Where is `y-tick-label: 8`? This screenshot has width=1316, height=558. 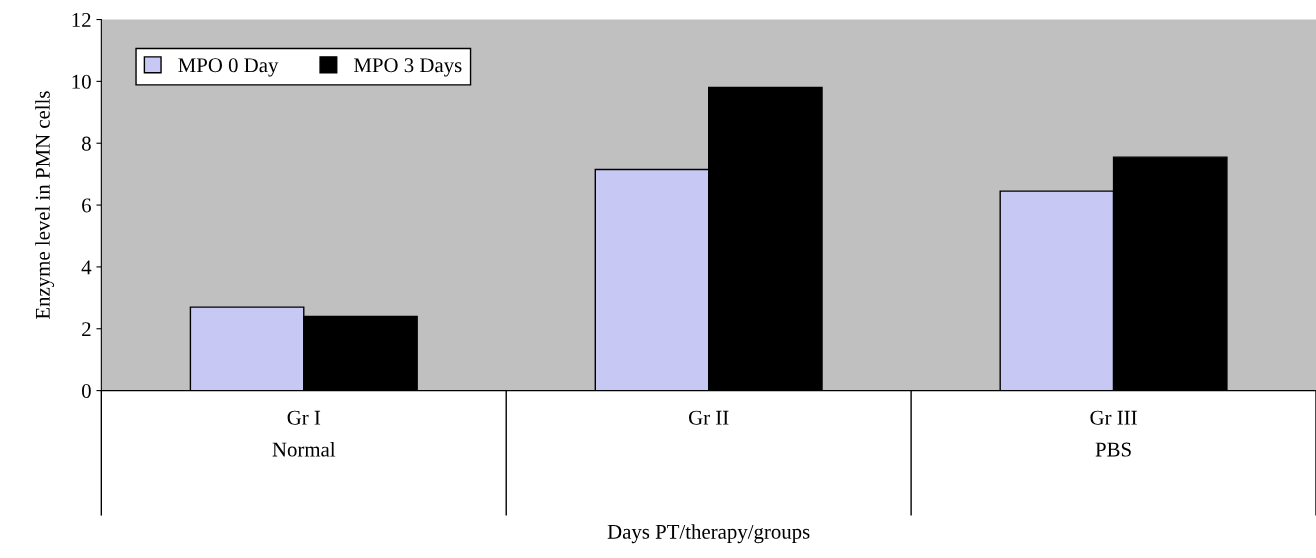
y-tick-label: 8 is located at coordinates (86, 143).